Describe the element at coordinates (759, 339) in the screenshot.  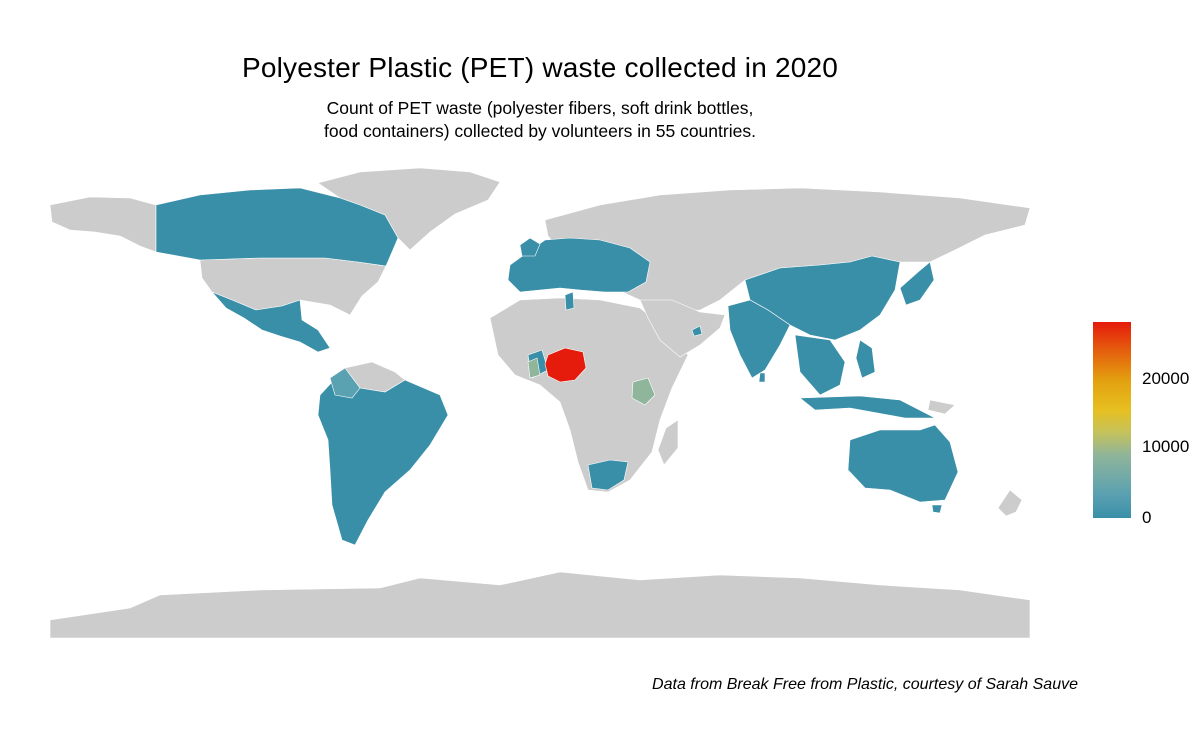
I see `india` at that location.